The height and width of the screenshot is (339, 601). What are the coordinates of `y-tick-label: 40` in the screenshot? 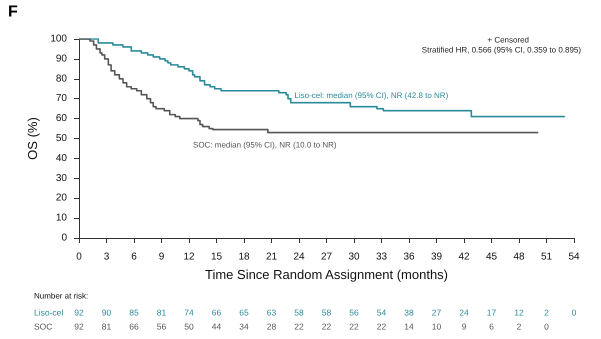 It's located at (62, 158).